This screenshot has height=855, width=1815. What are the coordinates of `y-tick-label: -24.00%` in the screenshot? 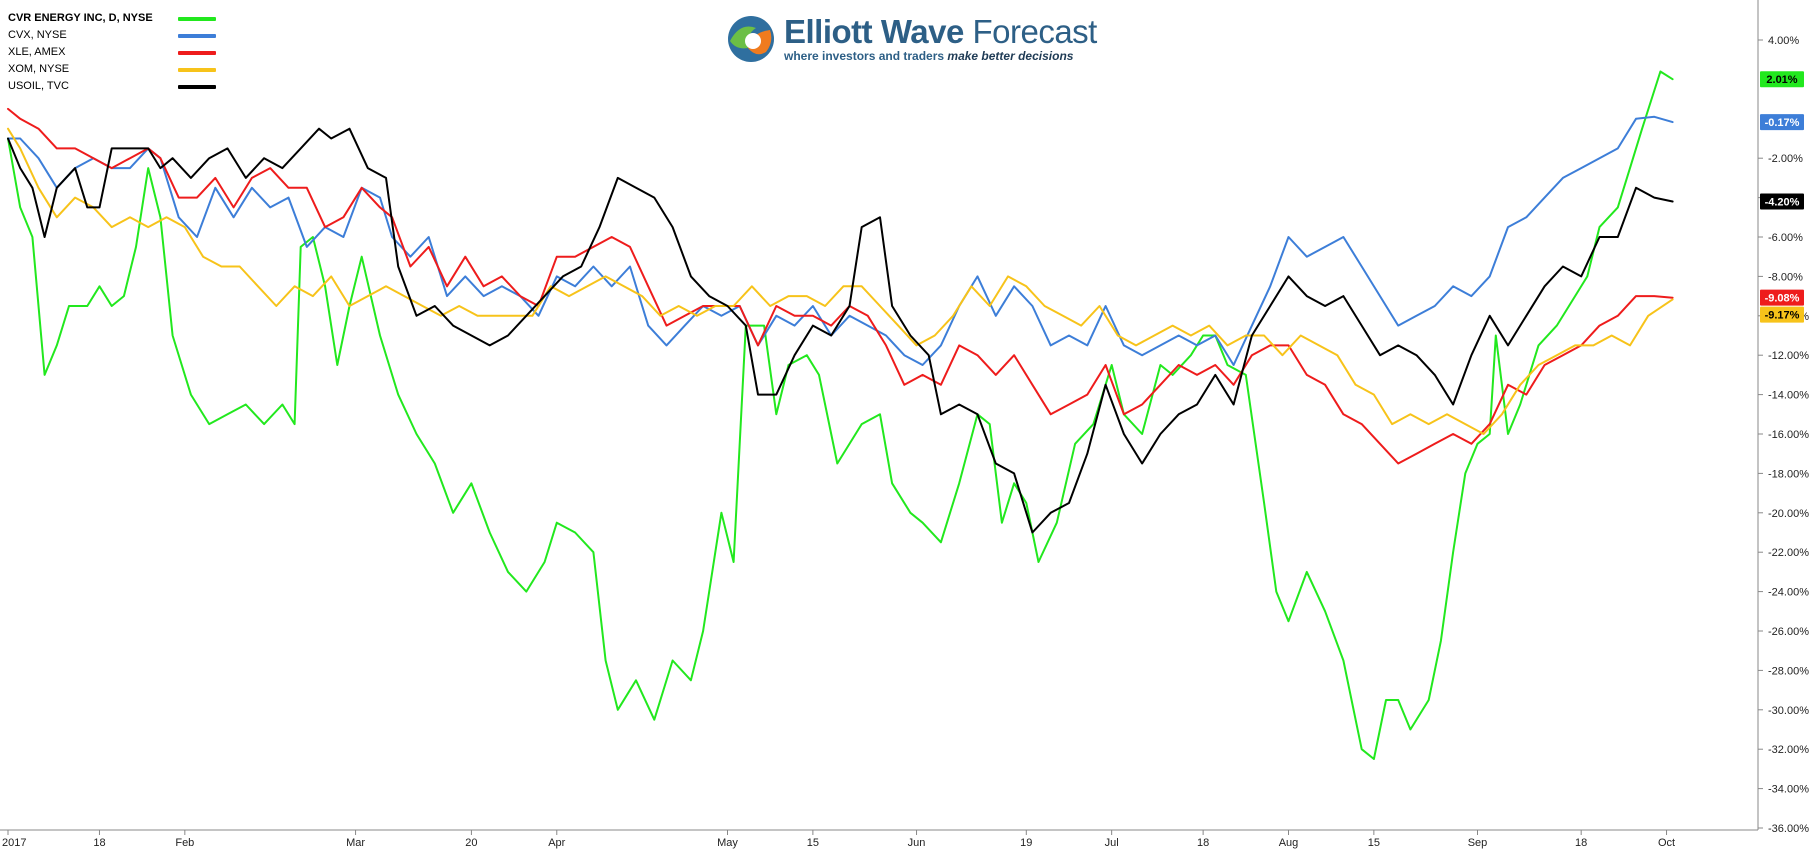 It's located at (1788, 593).